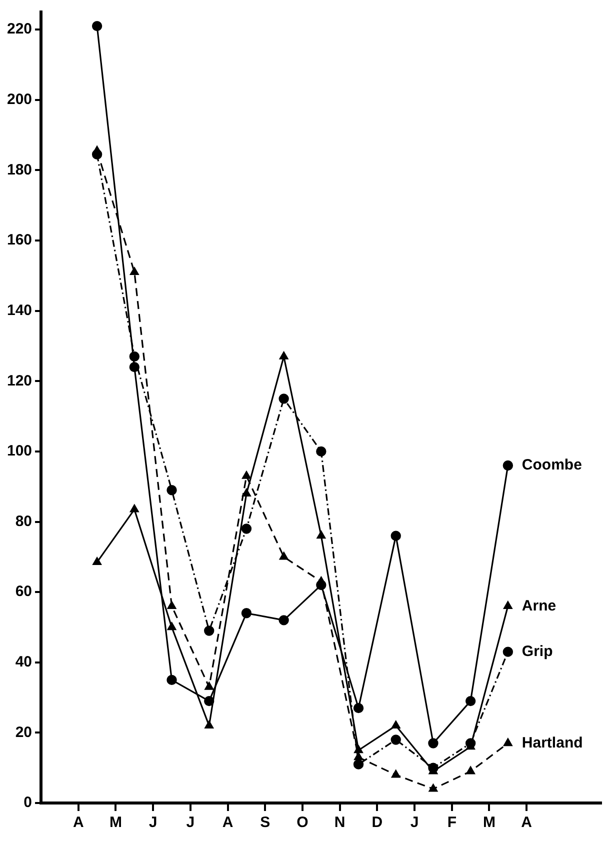 Image resolution: width=607 pixels, height=843 pixels. I want to click on x-tick-label: S, so click(265, 823).